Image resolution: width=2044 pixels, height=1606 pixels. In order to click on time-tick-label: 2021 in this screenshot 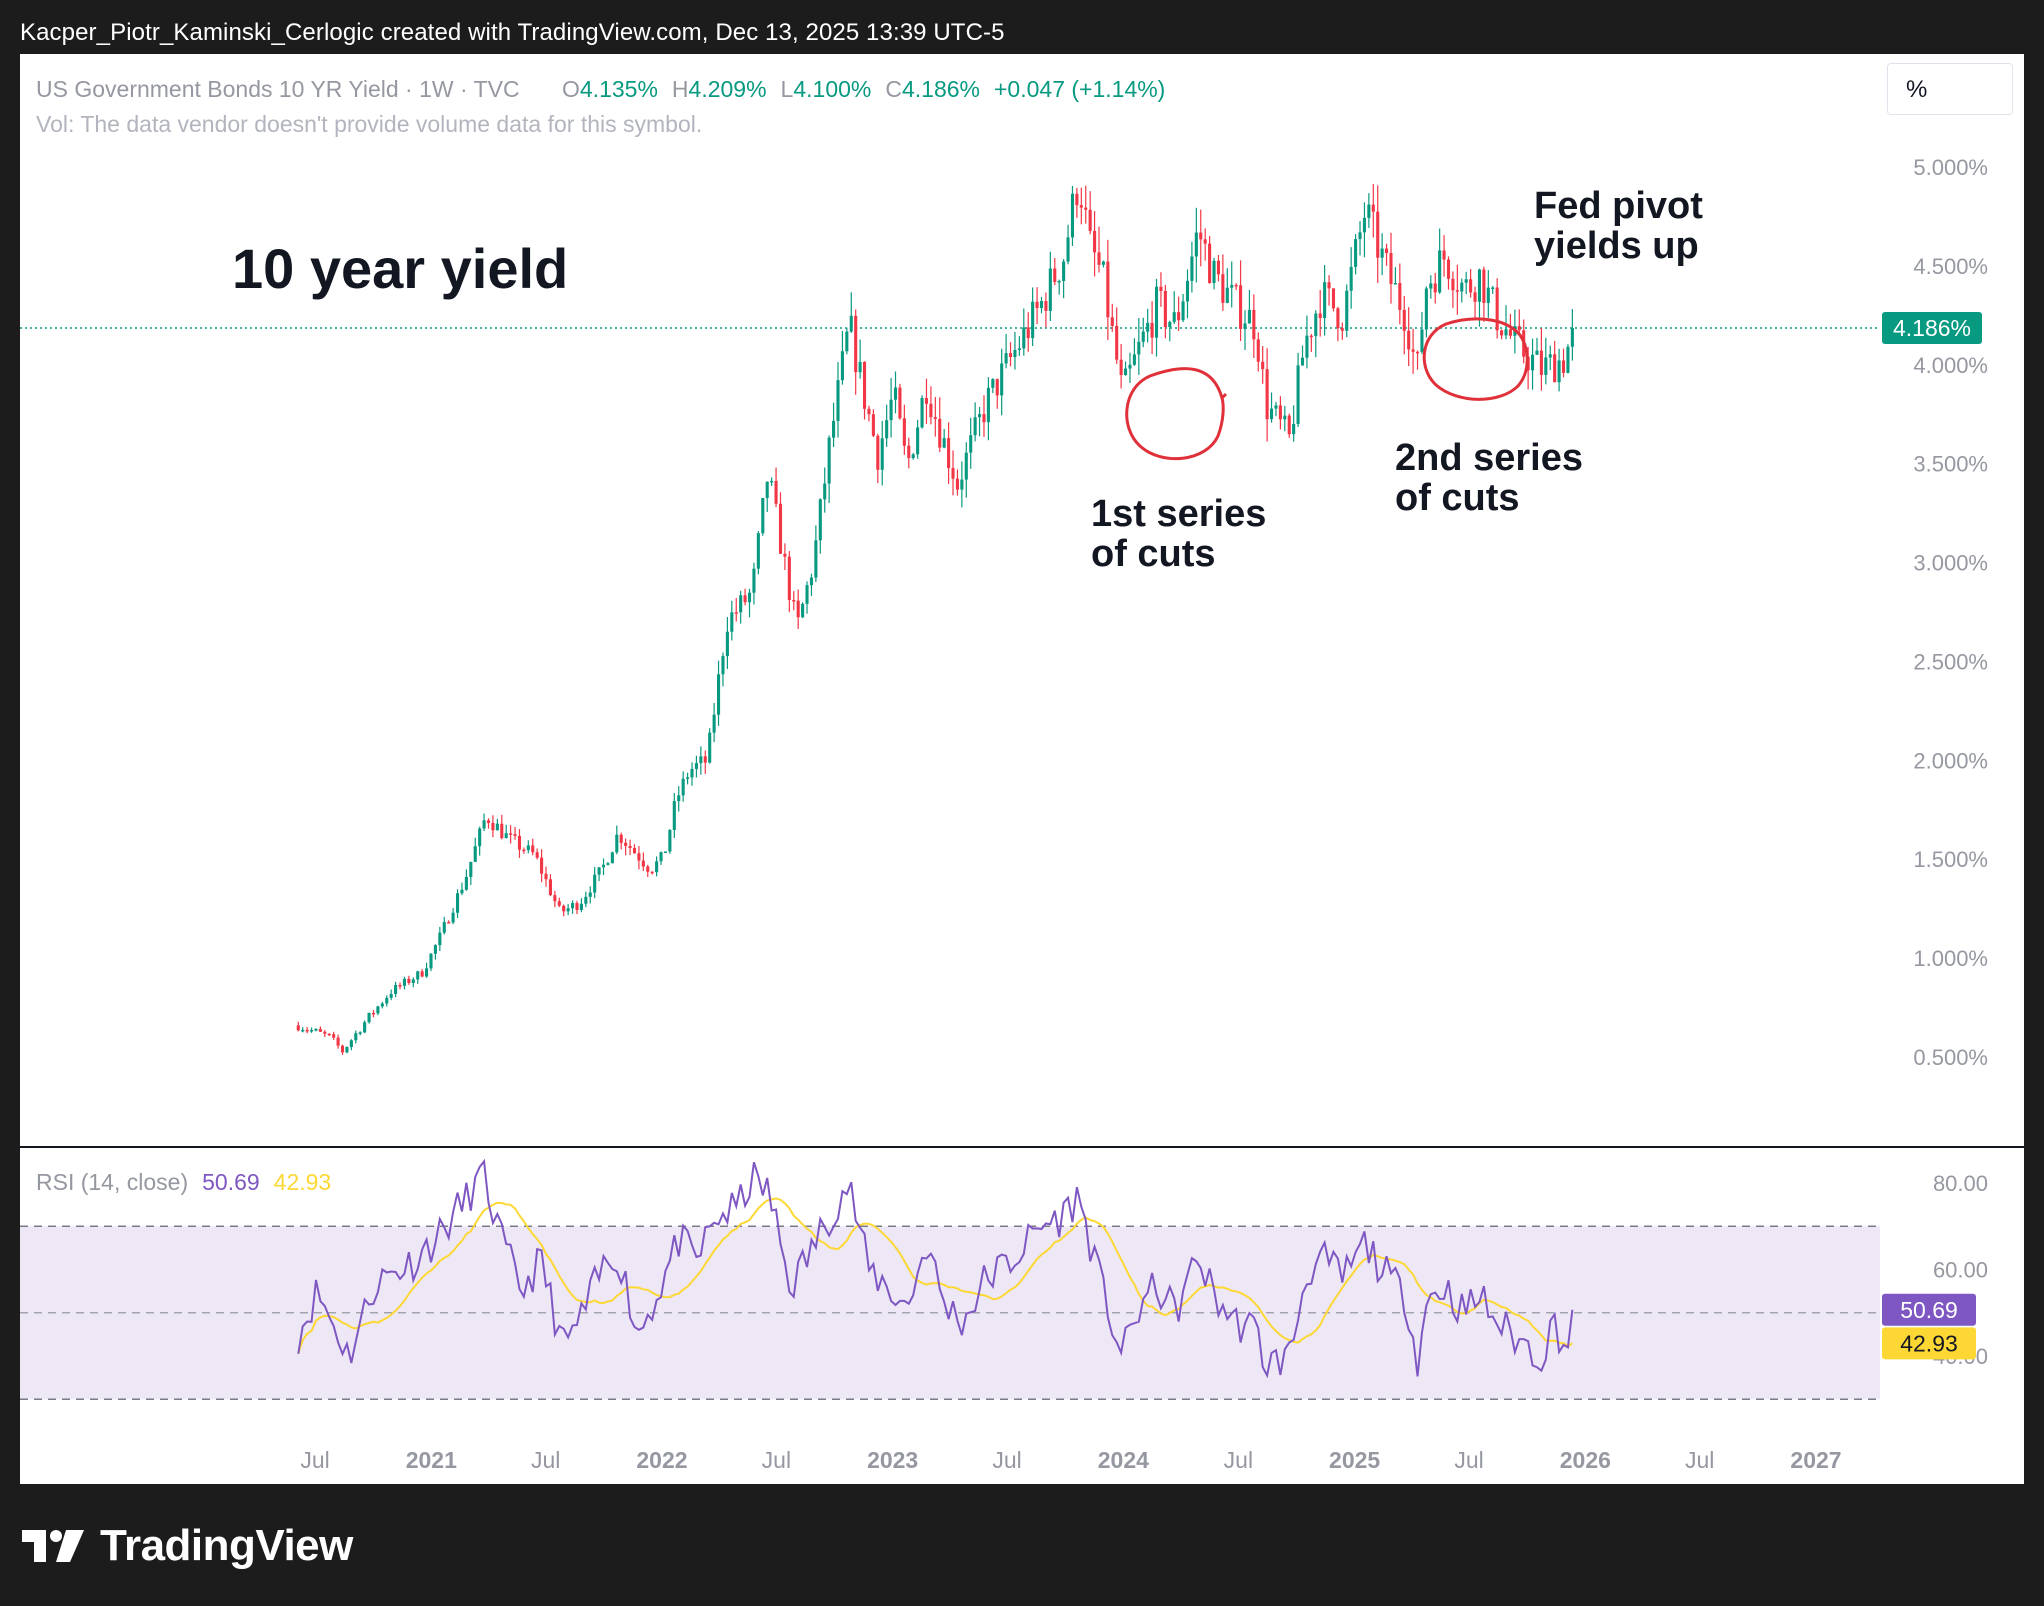, I will do `click(431, 1460)`.